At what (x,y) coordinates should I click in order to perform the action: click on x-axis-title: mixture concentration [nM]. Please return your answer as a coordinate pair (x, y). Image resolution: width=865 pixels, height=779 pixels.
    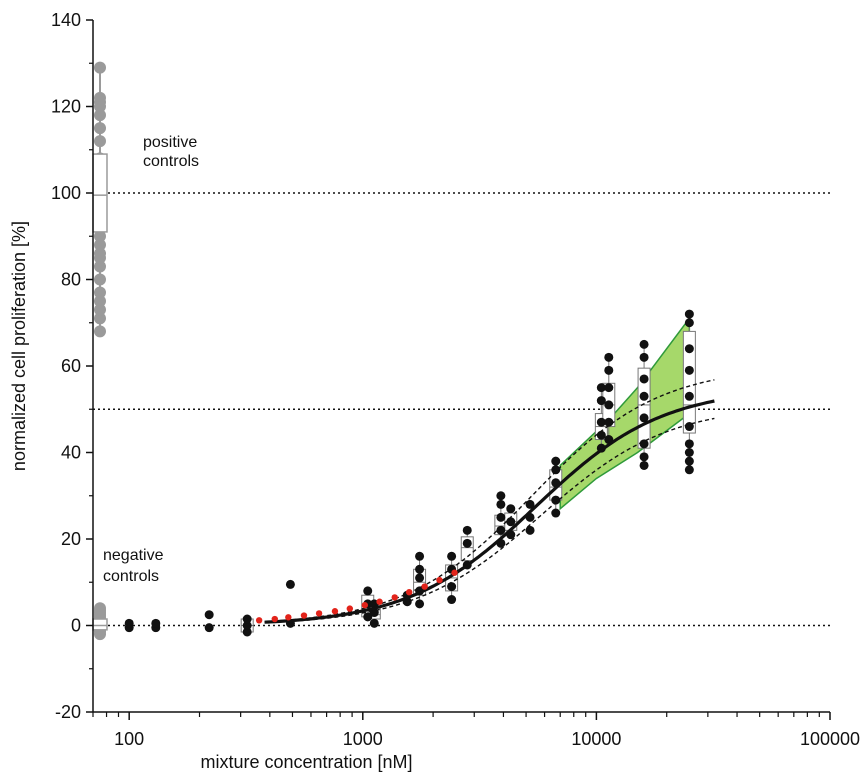
    Looking at the image, I should click on (306, 762).